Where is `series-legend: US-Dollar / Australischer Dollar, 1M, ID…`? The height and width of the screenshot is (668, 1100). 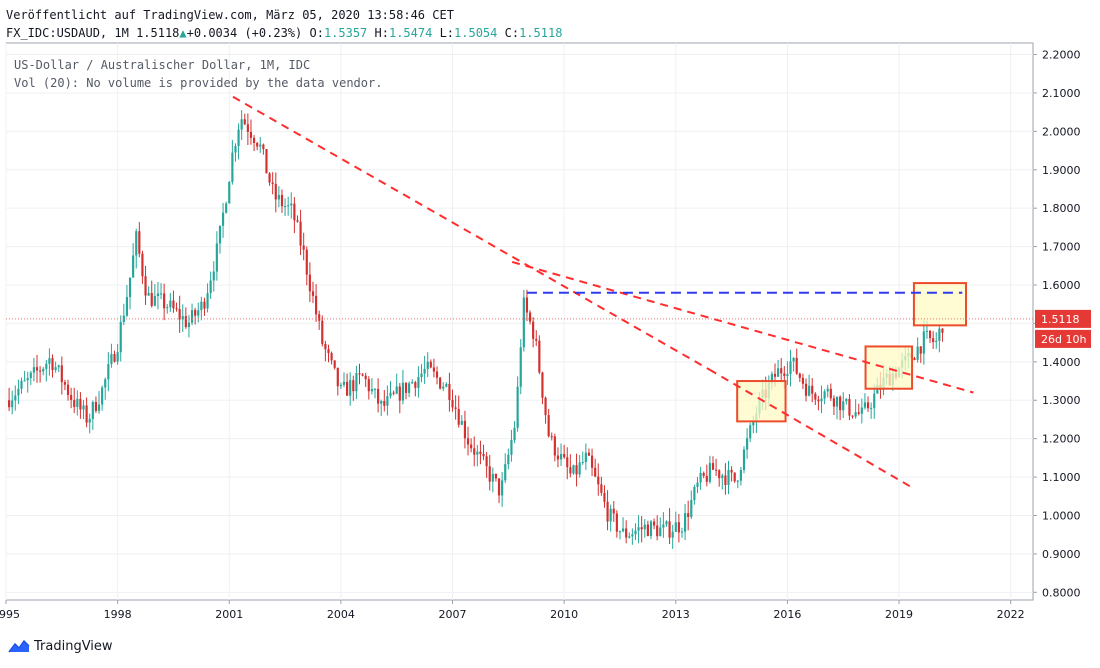 series-legend: US-Dollar / Australischer Dollar, 1M, ID… is located at coordinates (198, 74).